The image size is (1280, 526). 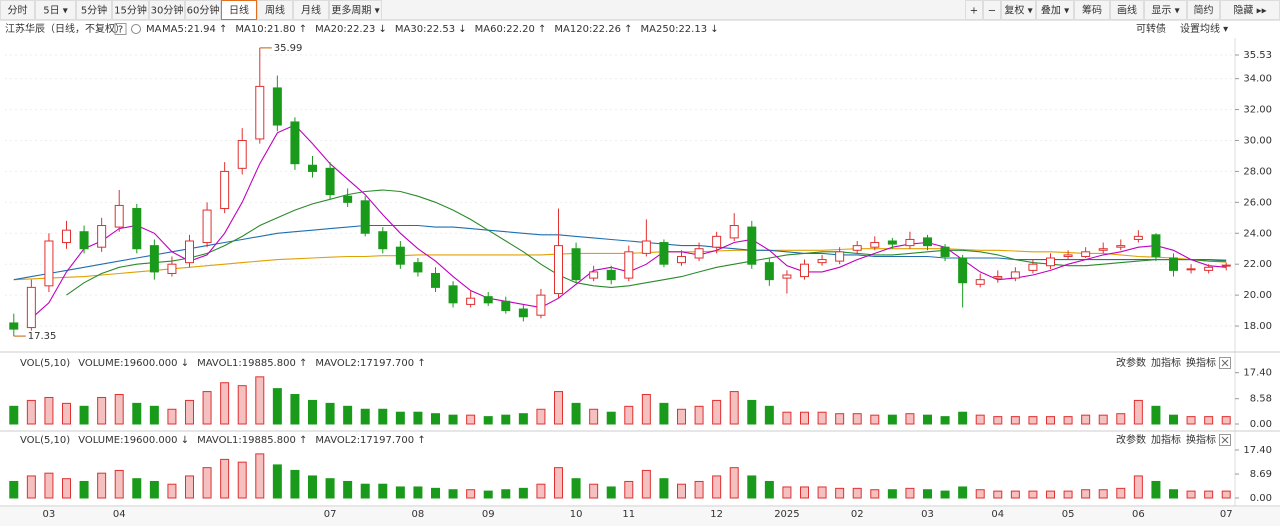 I want to click on y-tick-label: 32.00, so click(x=1257, y=110).